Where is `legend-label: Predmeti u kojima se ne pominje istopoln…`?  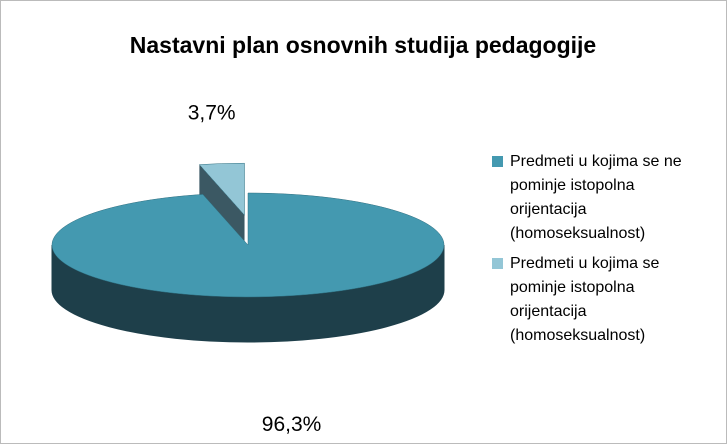
legend-label: Predmeti u kojima se ne pominje istopoln… is located at coordinates (596, 197).